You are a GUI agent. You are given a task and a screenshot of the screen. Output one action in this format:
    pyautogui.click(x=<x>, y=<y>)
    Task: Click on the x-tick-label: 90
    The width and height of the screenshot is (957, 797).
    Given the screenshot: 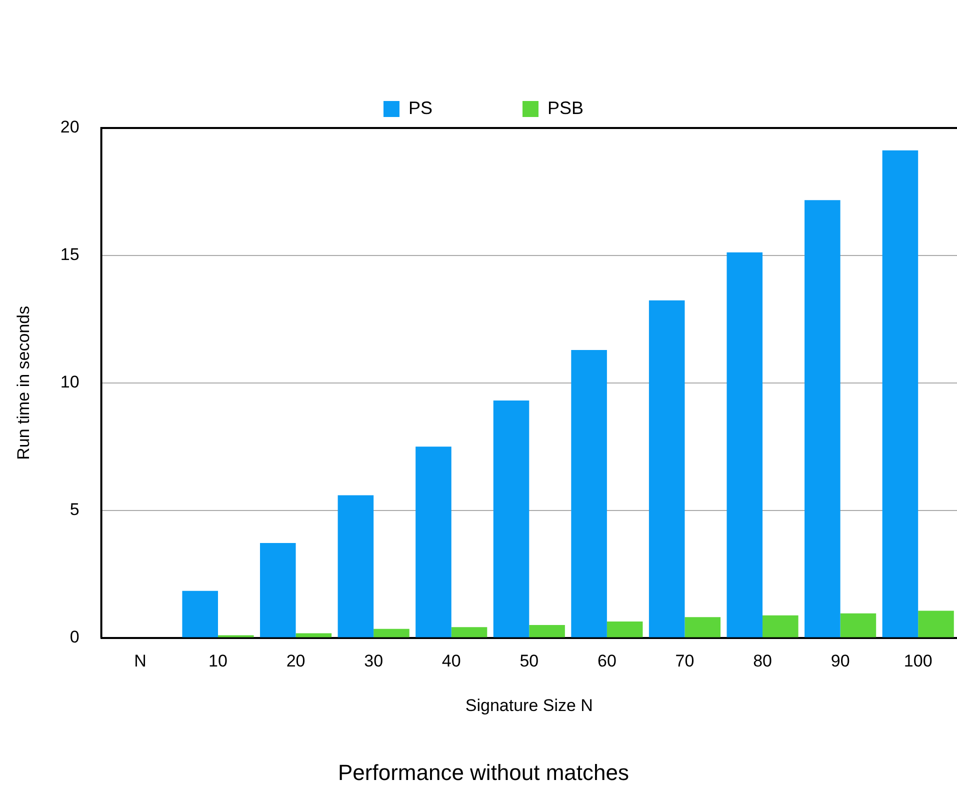 What is the action you would take?
    pyautogui.click(x=840, y=661)
    